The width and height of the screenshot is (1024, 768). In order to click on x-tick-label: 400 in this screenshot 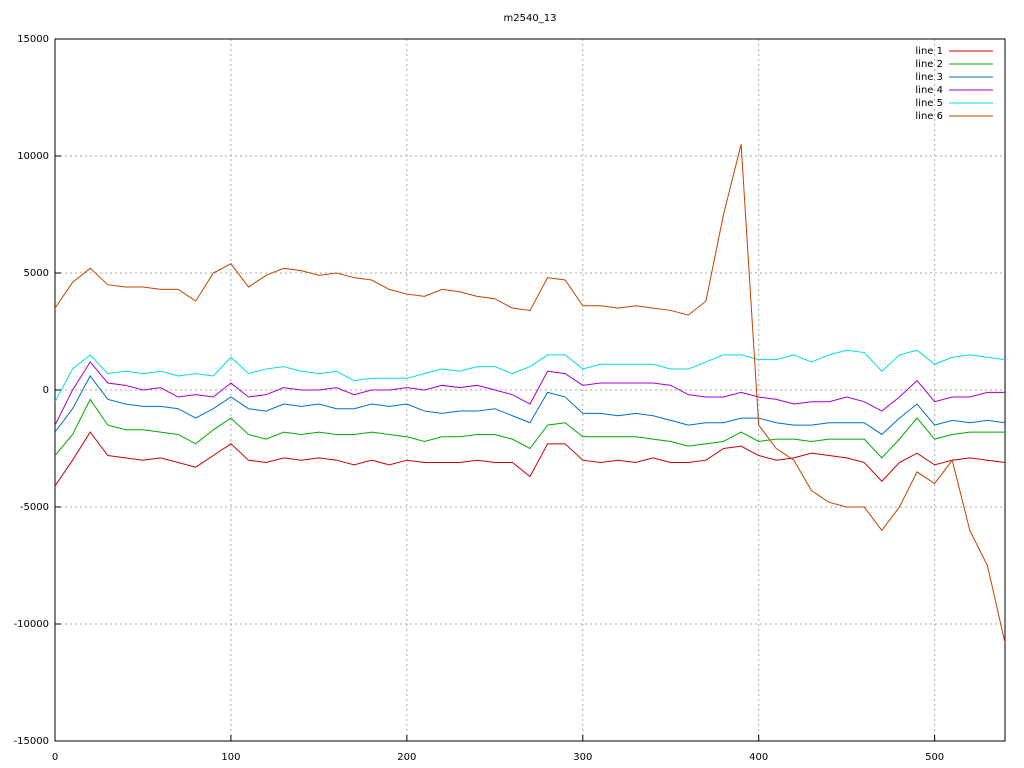, I will do `click(758, 757)`.